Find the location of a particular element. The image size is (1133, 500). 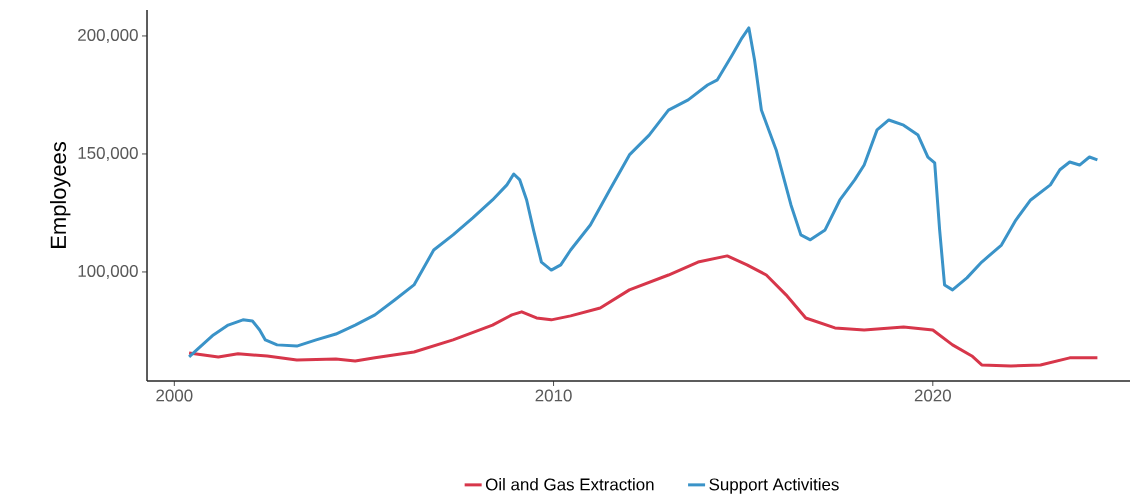

legend-label: Oil and Gas Extraction is located at coordinates (569, 484).